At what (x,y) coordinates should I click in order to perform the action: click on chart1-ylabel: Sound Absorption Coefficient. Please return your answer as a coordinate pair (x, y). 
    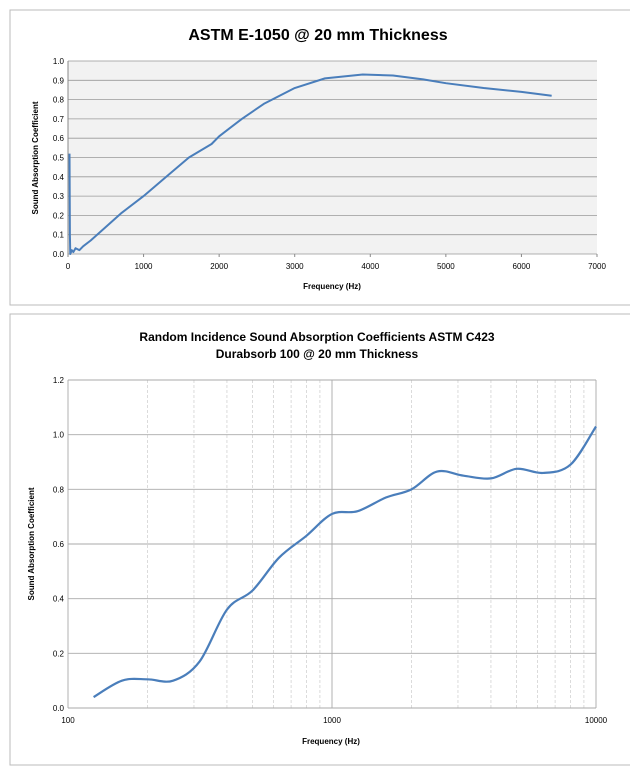
    Looking at the image, I should click on (35, 157).